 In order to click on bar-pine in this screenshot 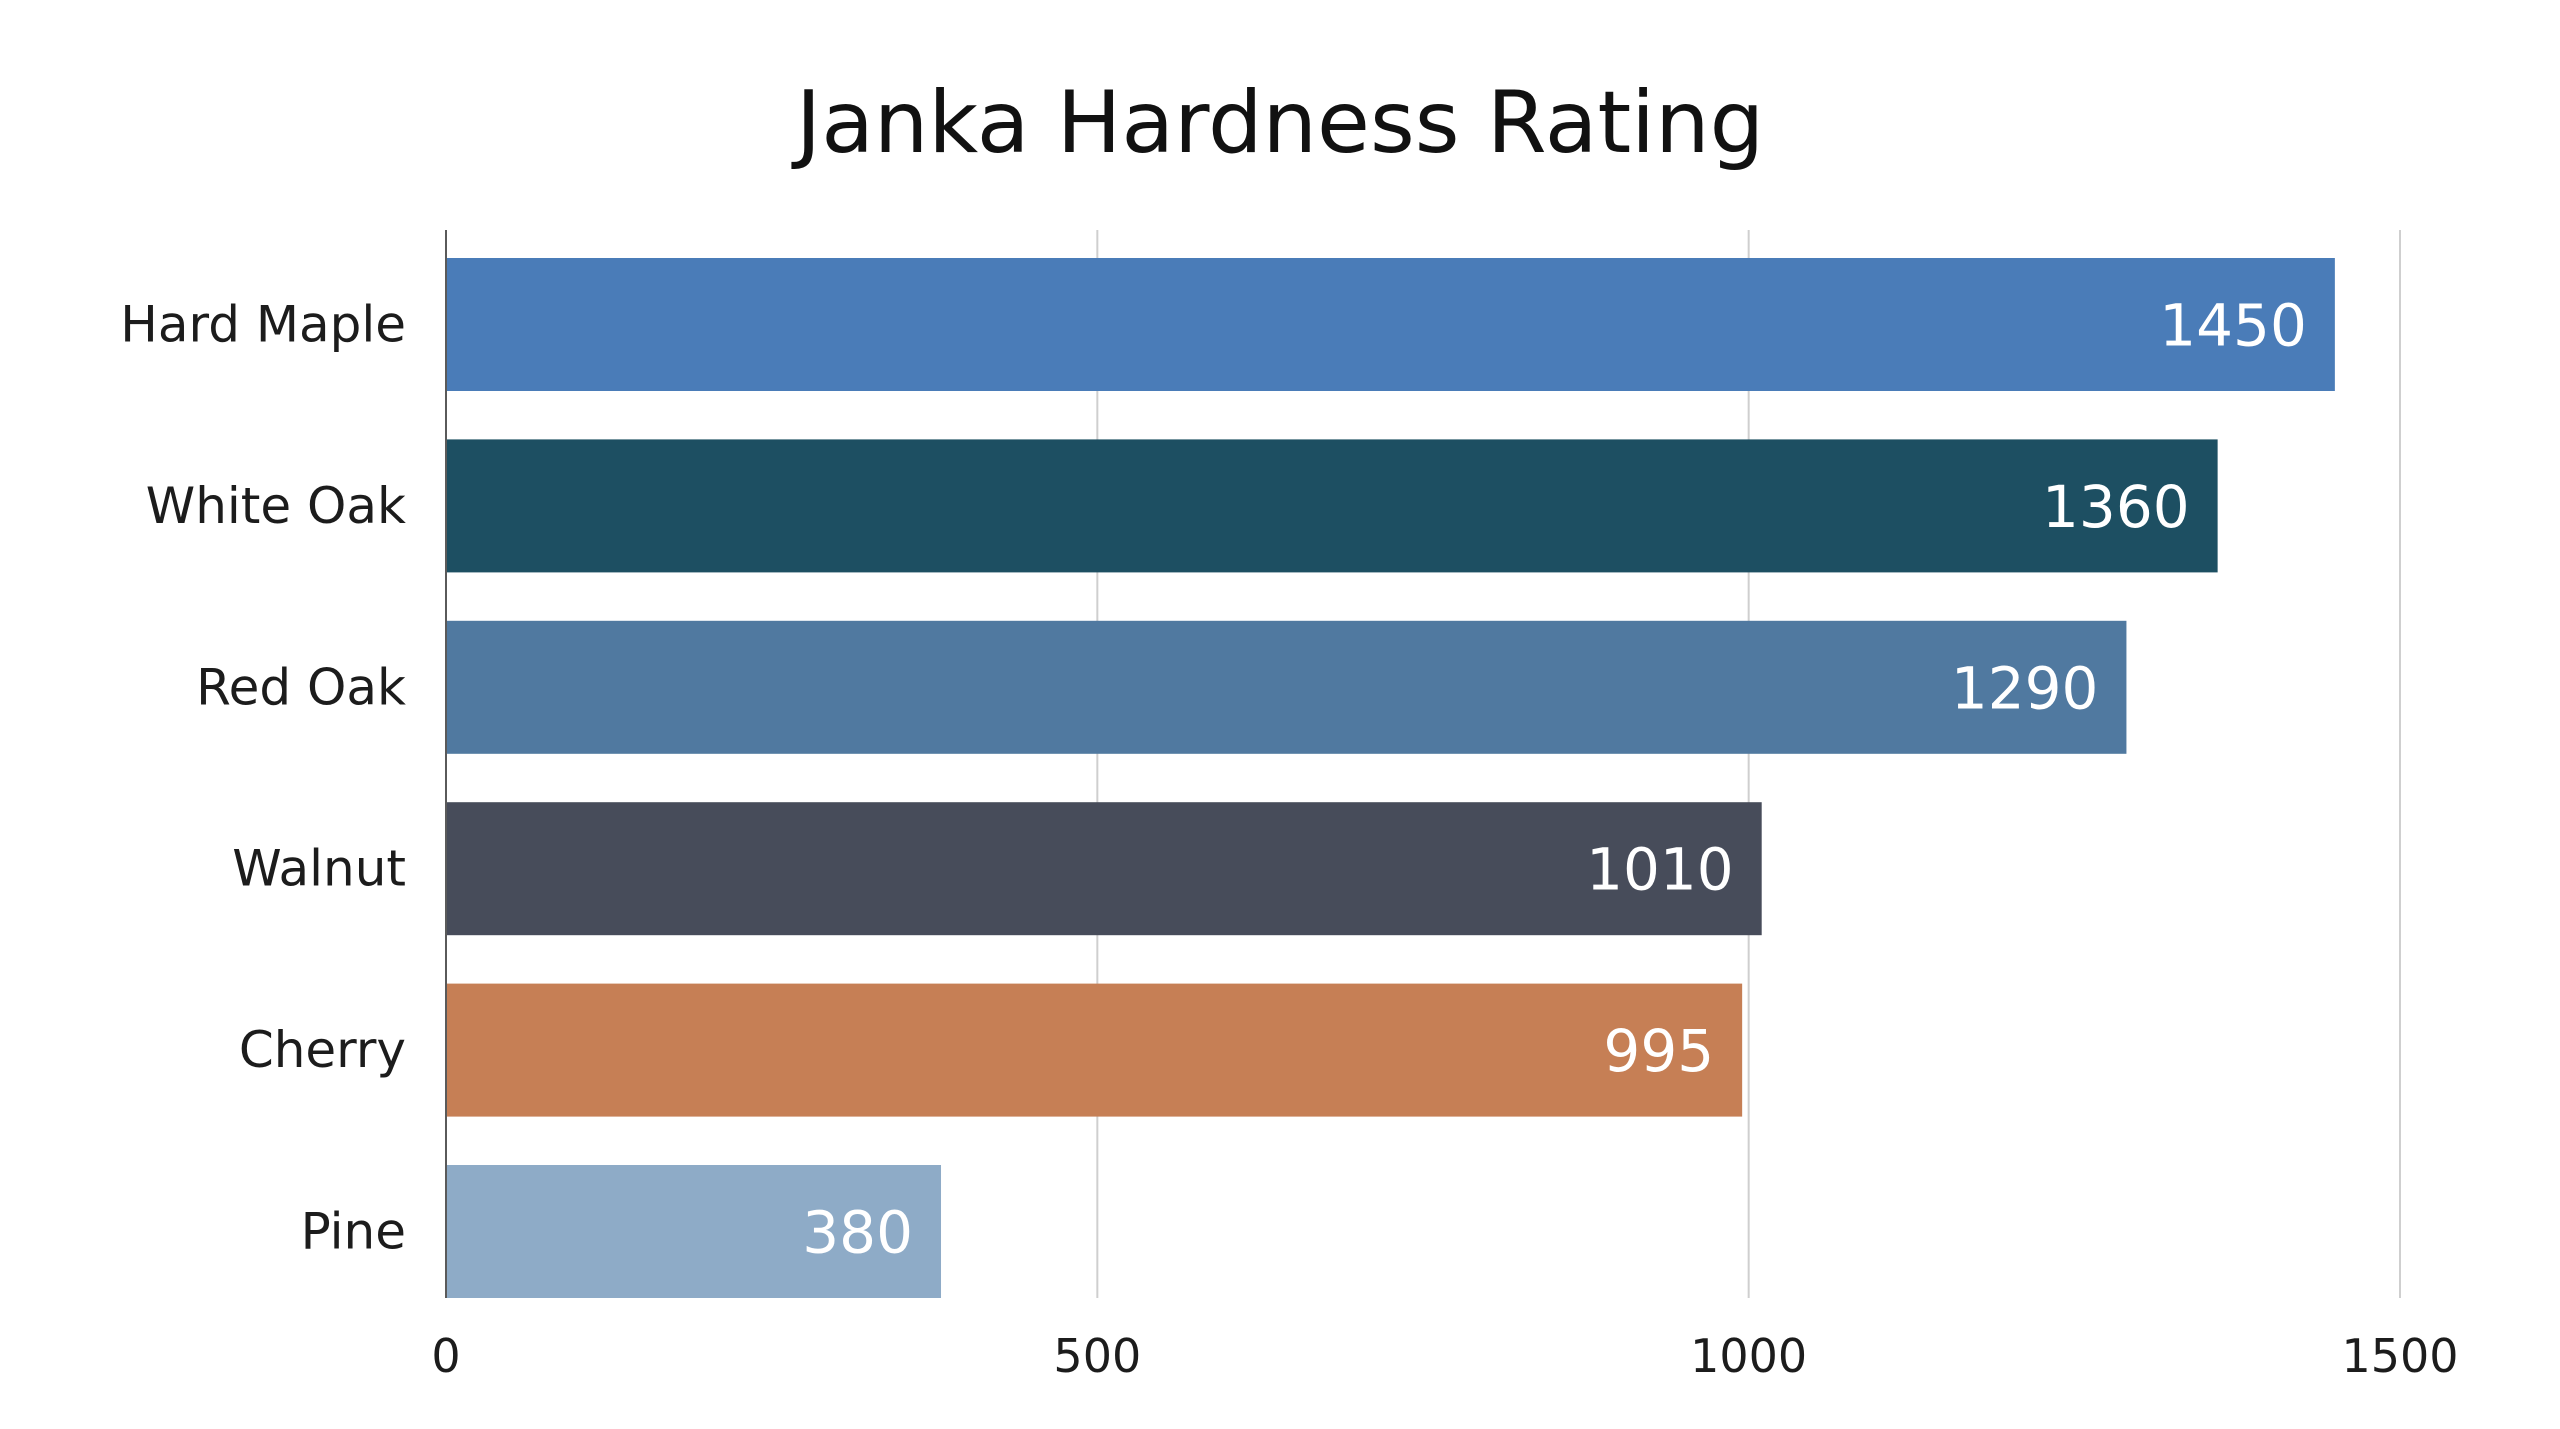, I will do `click(694, 1231)`.